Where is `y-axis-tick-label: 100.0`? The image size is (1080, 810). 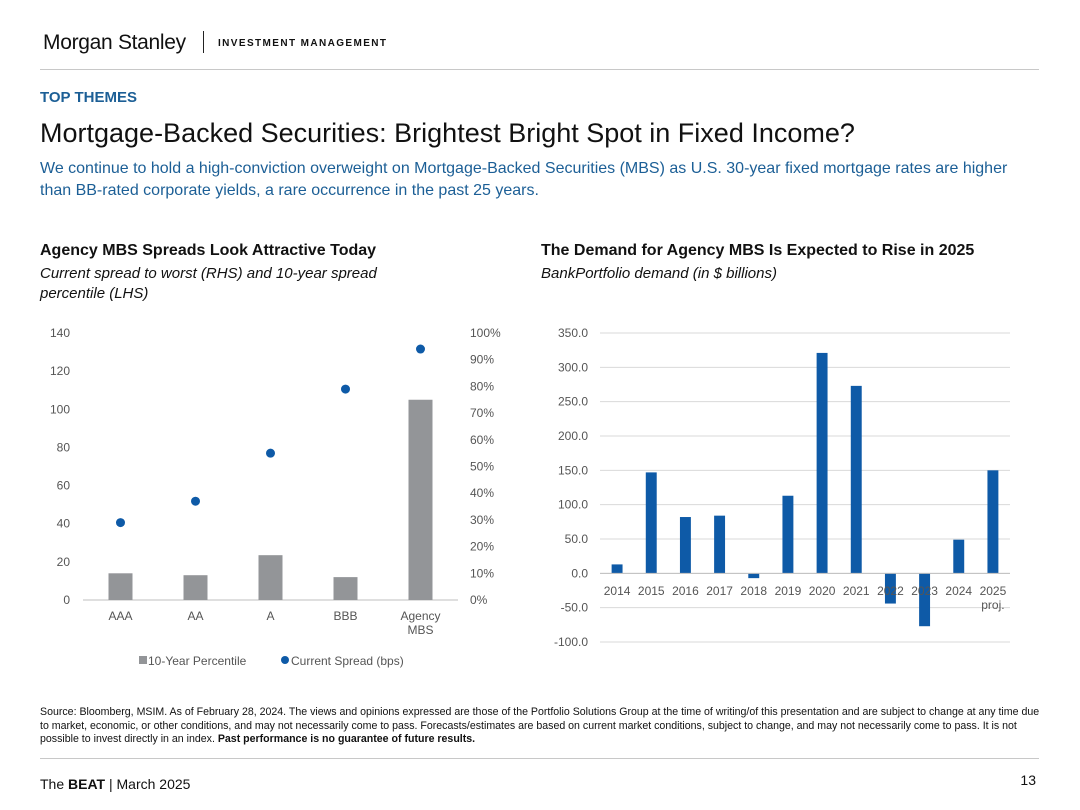 y-axis-tick-label: 100.0 is located at coordinates (573, 505).